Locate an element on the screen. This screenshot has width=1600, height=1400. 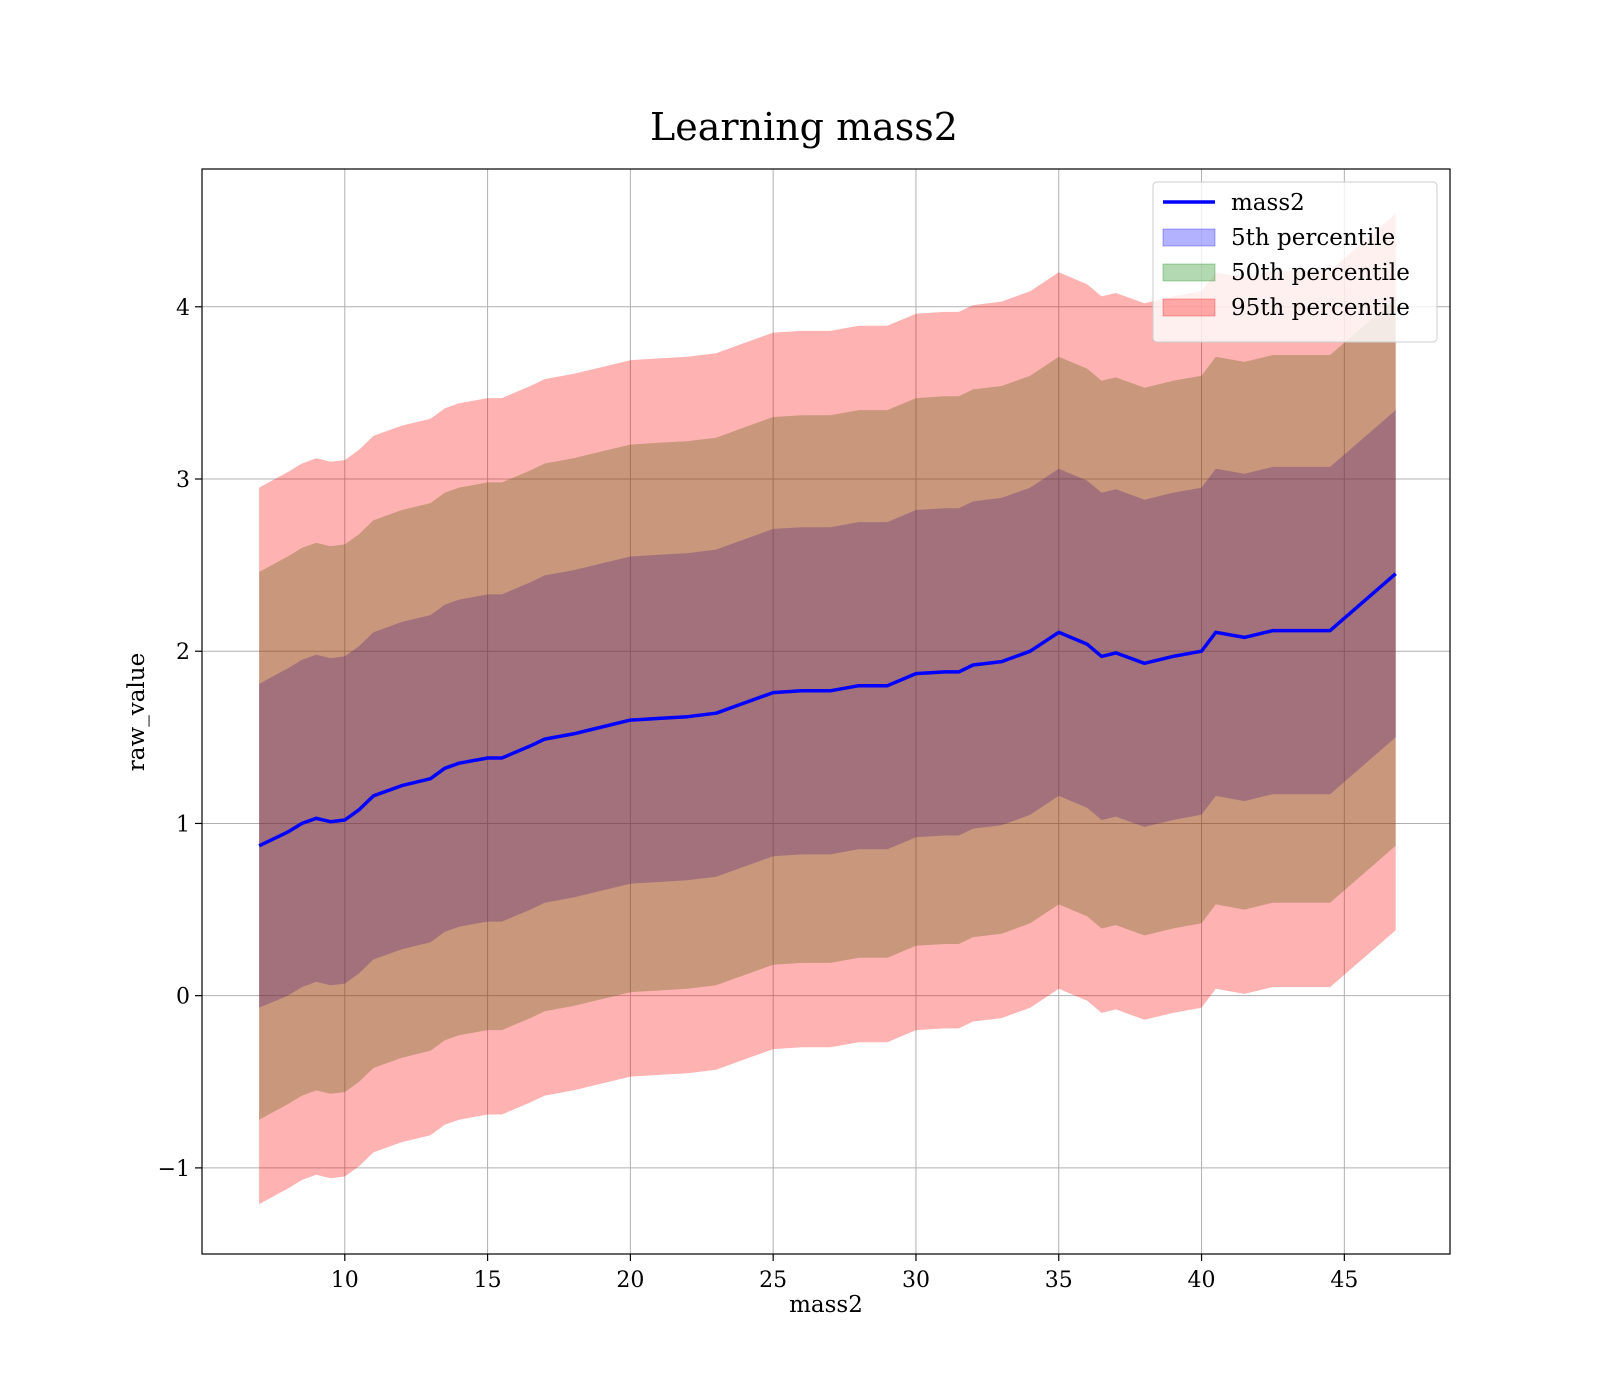
legend-label-50th-percentile: 50th percentile is located at coordinates (1320, 273).